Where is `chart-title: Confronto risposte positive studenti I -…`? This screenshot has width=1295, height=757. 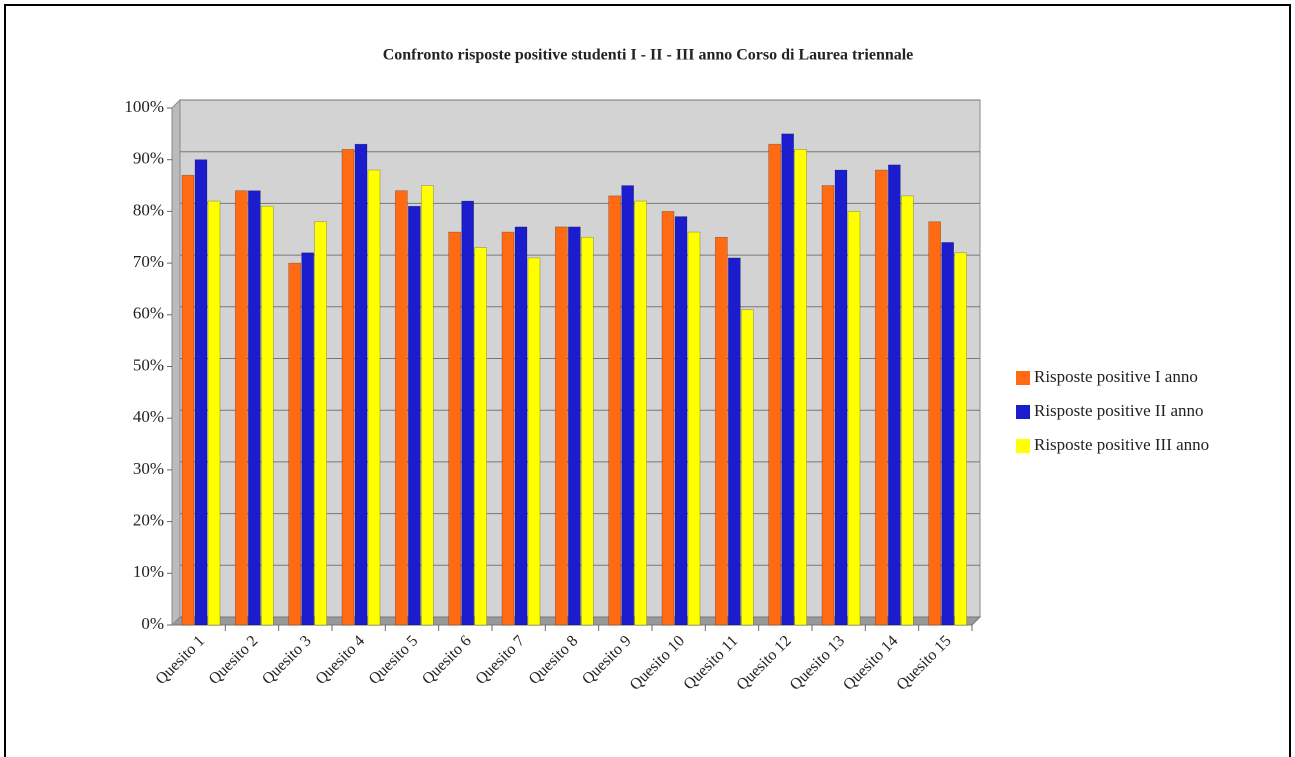
chart-title: Confronto risposte positive studenti I -… is located at coordinates (648, 55).